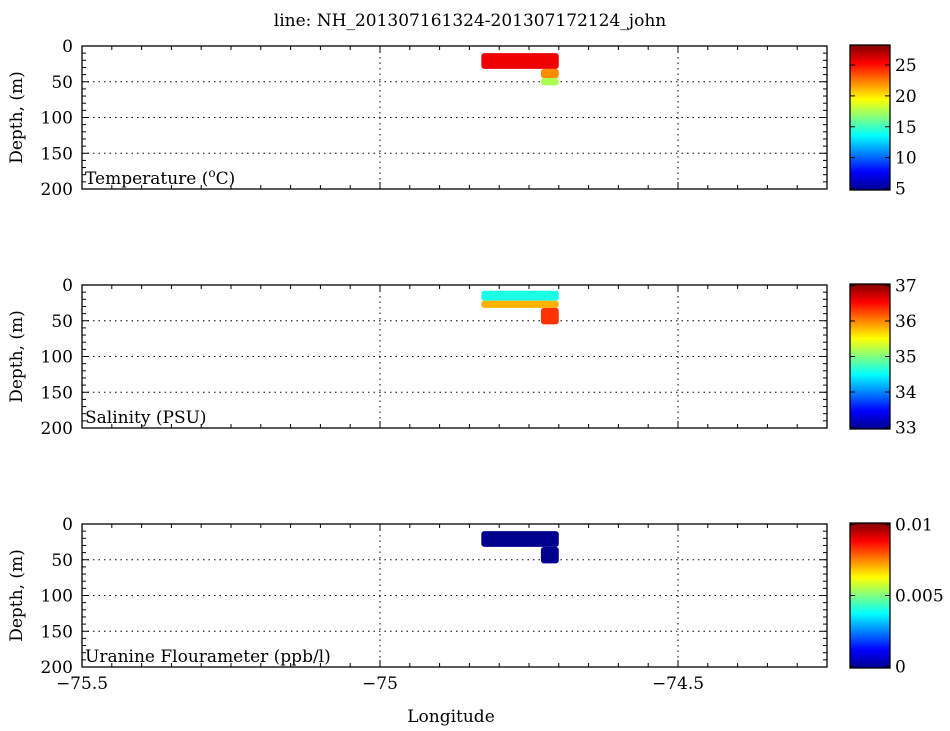 Image resolution: width=950 pixels, height=731 pixels. What do you see at coordinates (906, 66) in the screenshot?
I see `colorbar-tick-label: 25` at bounding box center [906, 66].